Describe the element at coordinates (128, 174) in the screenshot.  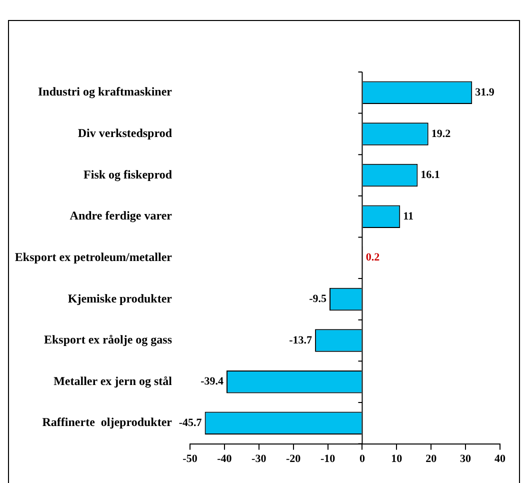
I see `y-tick-label: Fisk og fiskeprod` at that location.